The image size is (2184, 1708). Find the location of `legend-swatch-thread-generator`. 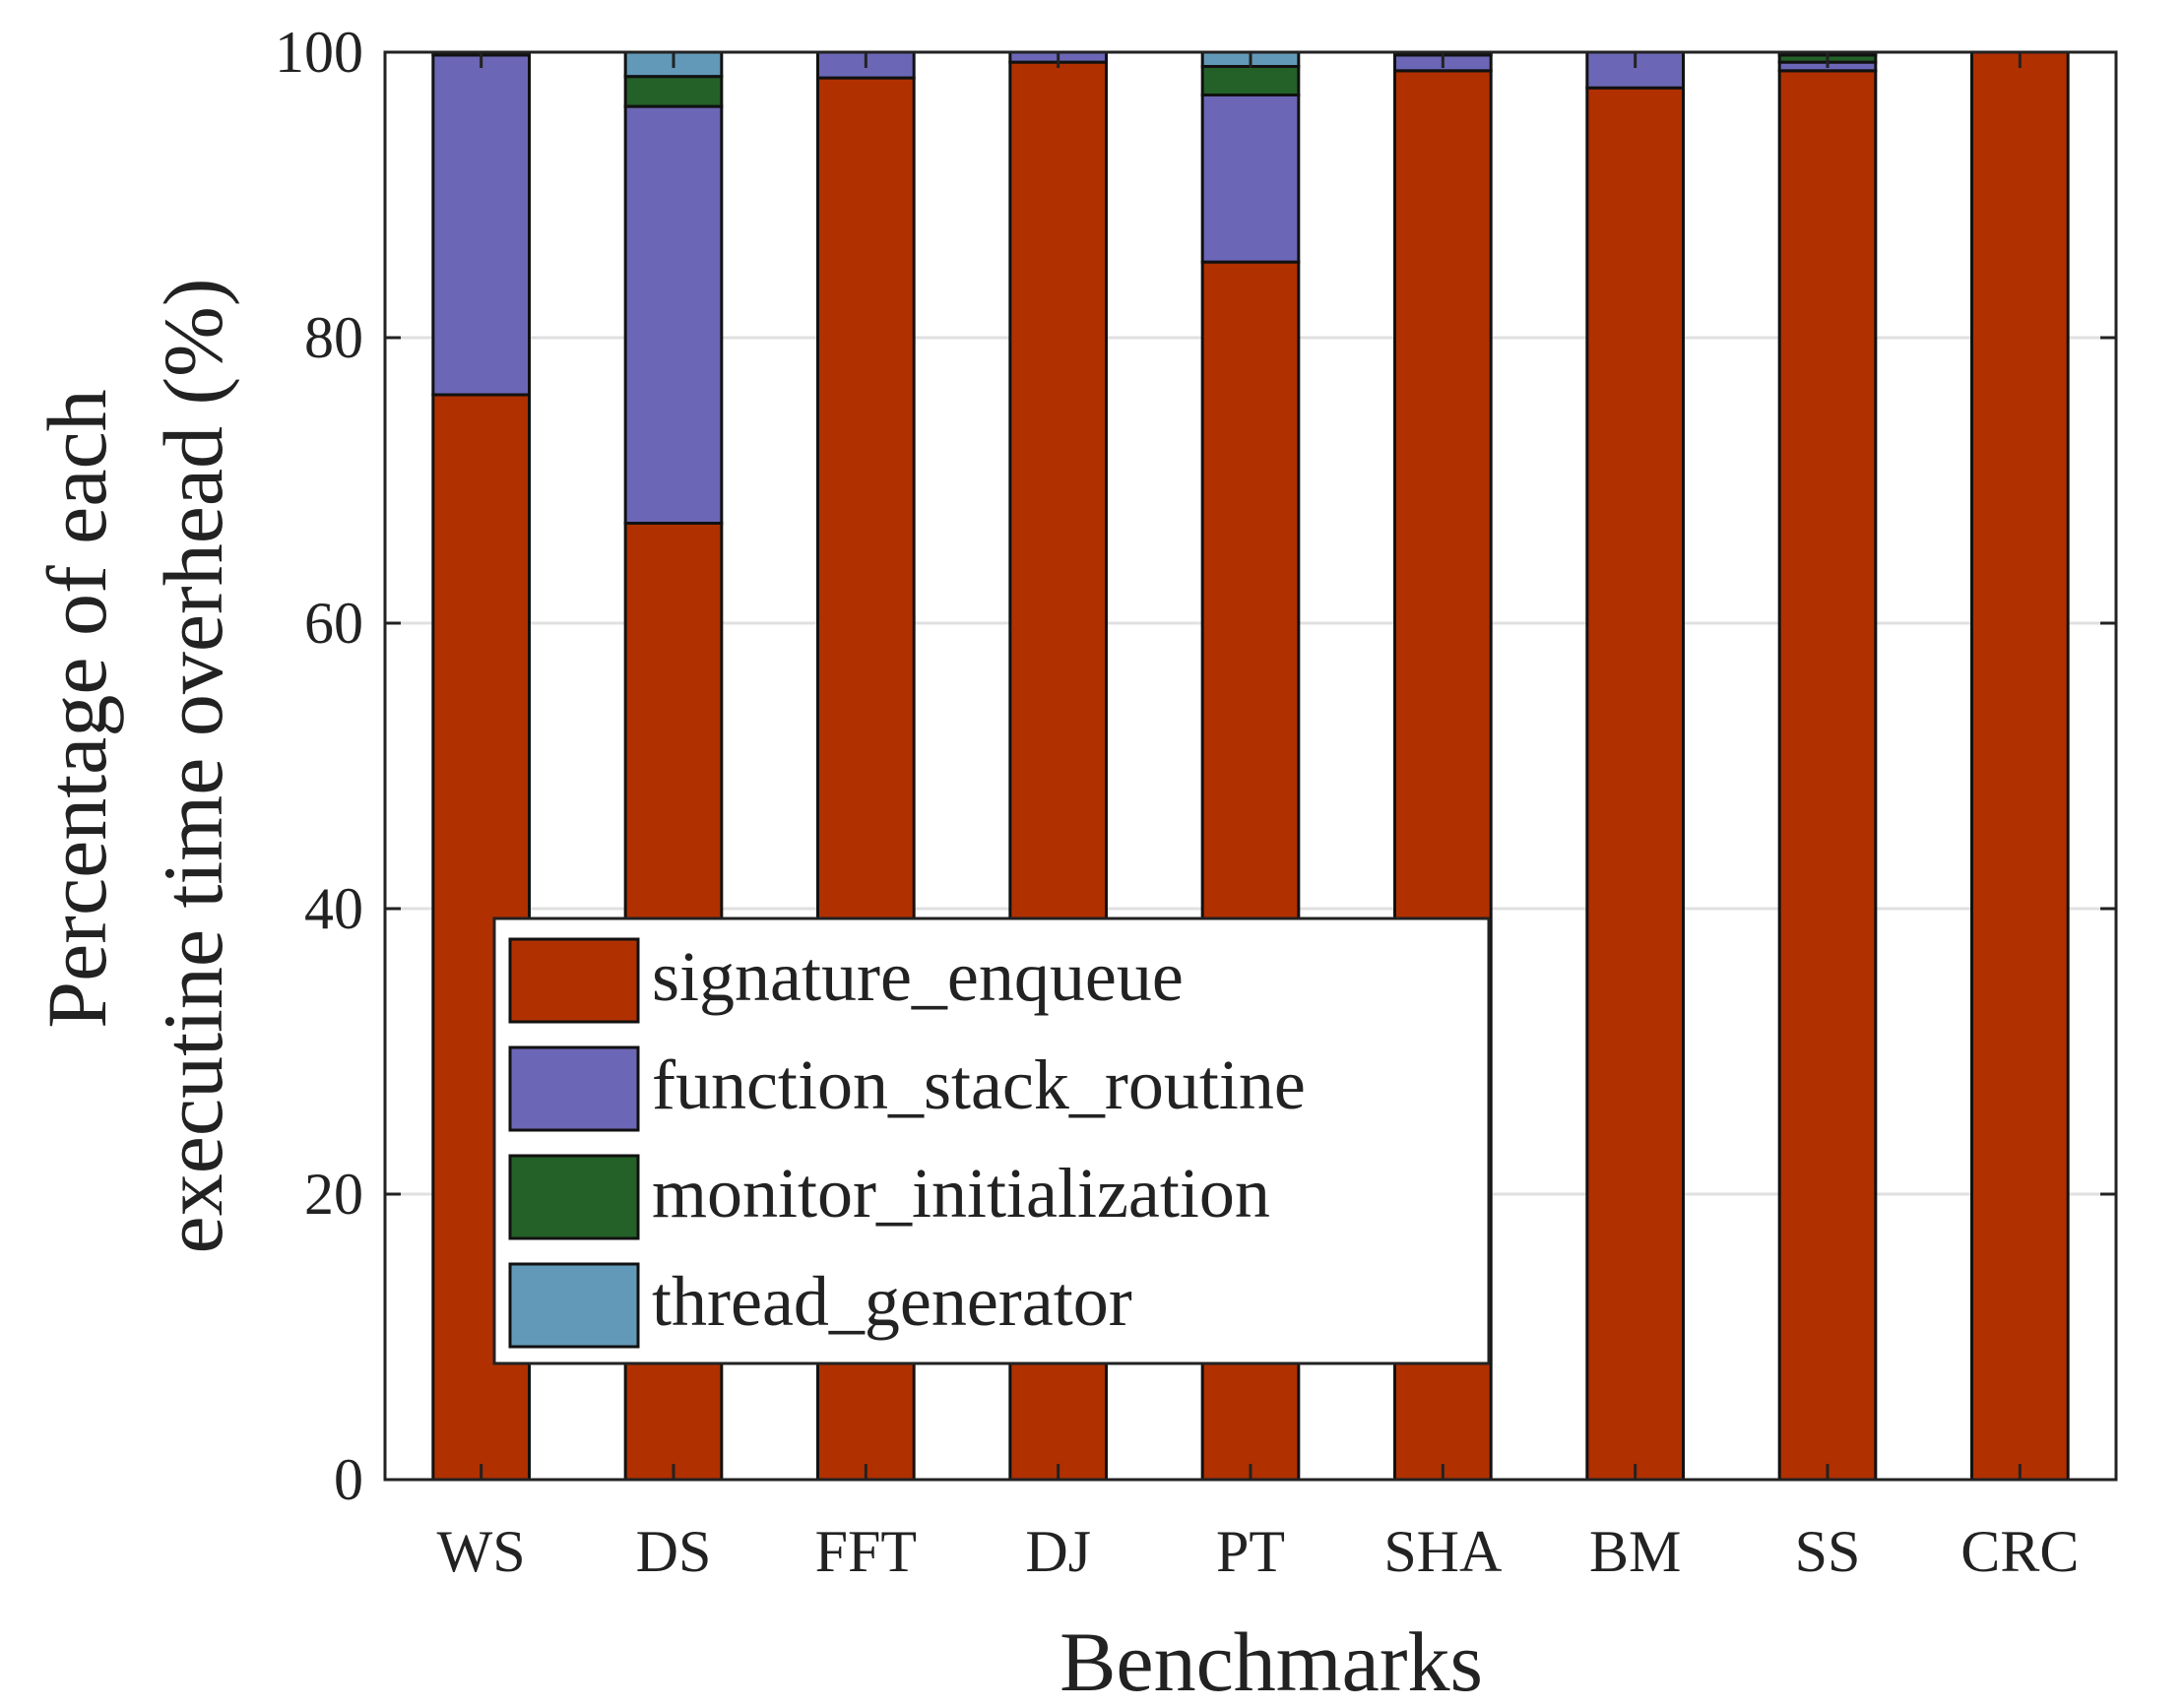

legend-swatch-thread-generator is located at coordinates (574, 1305).